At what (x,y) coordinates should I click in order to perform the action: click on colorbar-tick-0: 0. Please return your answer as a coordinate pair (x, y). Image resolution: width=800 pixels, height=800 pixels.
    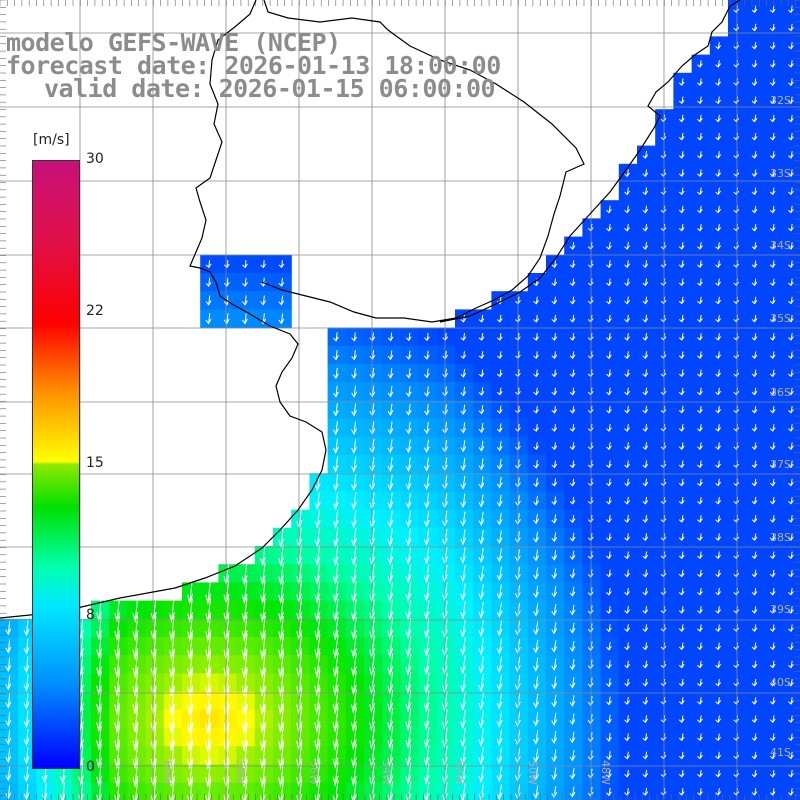
    Looking at the image, I should click on (90, 767).